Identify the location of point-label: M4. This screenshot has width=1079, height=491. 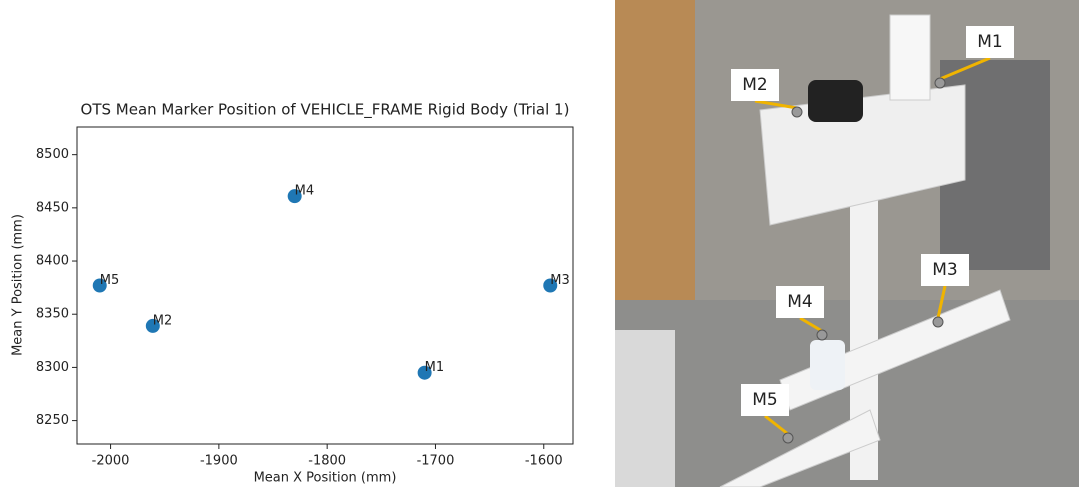
(305, 191).